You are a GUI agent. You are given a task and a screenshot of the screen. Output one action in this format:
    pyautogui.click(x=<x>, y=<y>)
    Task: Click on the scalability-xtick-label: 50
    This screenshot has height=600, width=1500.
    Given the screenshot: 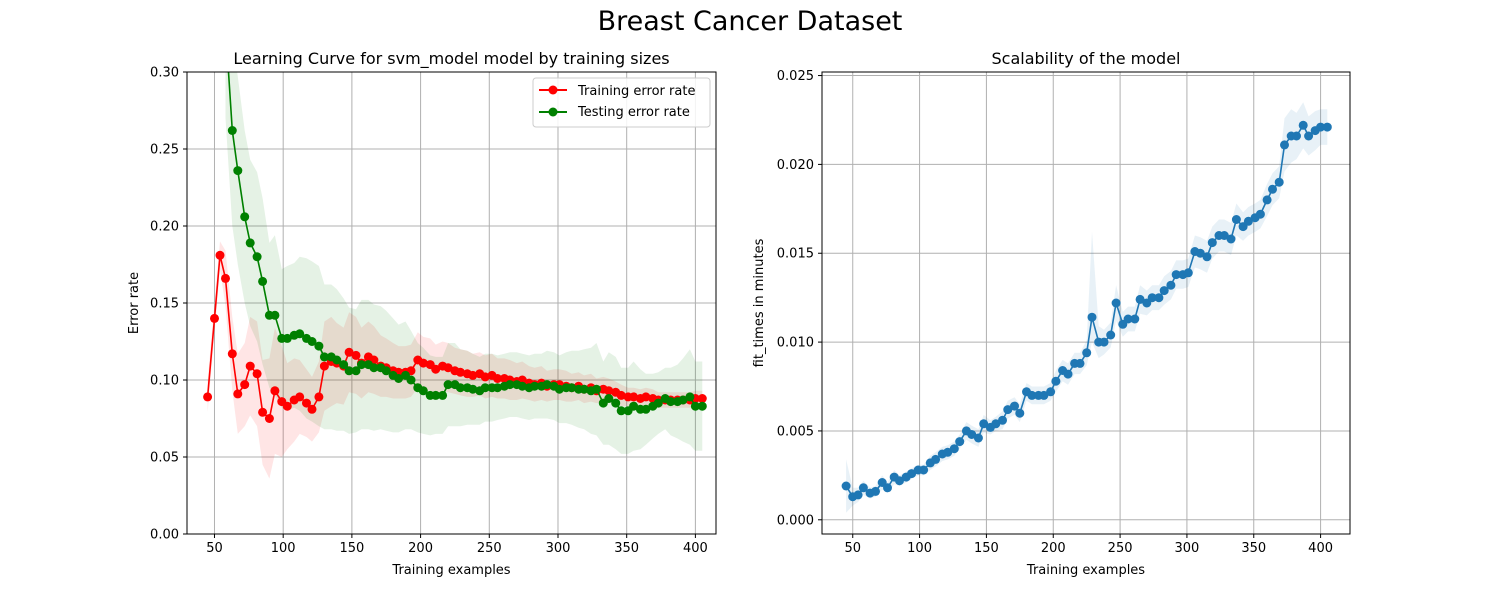 What is the action you would take?
    pyautogui.click(x=852, y=548)
    